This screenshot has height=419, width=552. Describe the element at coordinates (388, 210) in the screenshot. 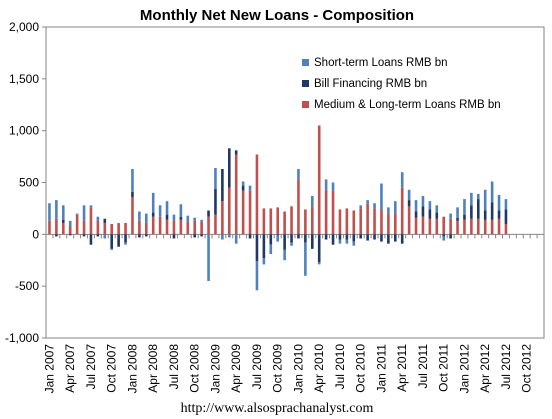

I see `bar-short-term: Feb 2011: 60` at that location.